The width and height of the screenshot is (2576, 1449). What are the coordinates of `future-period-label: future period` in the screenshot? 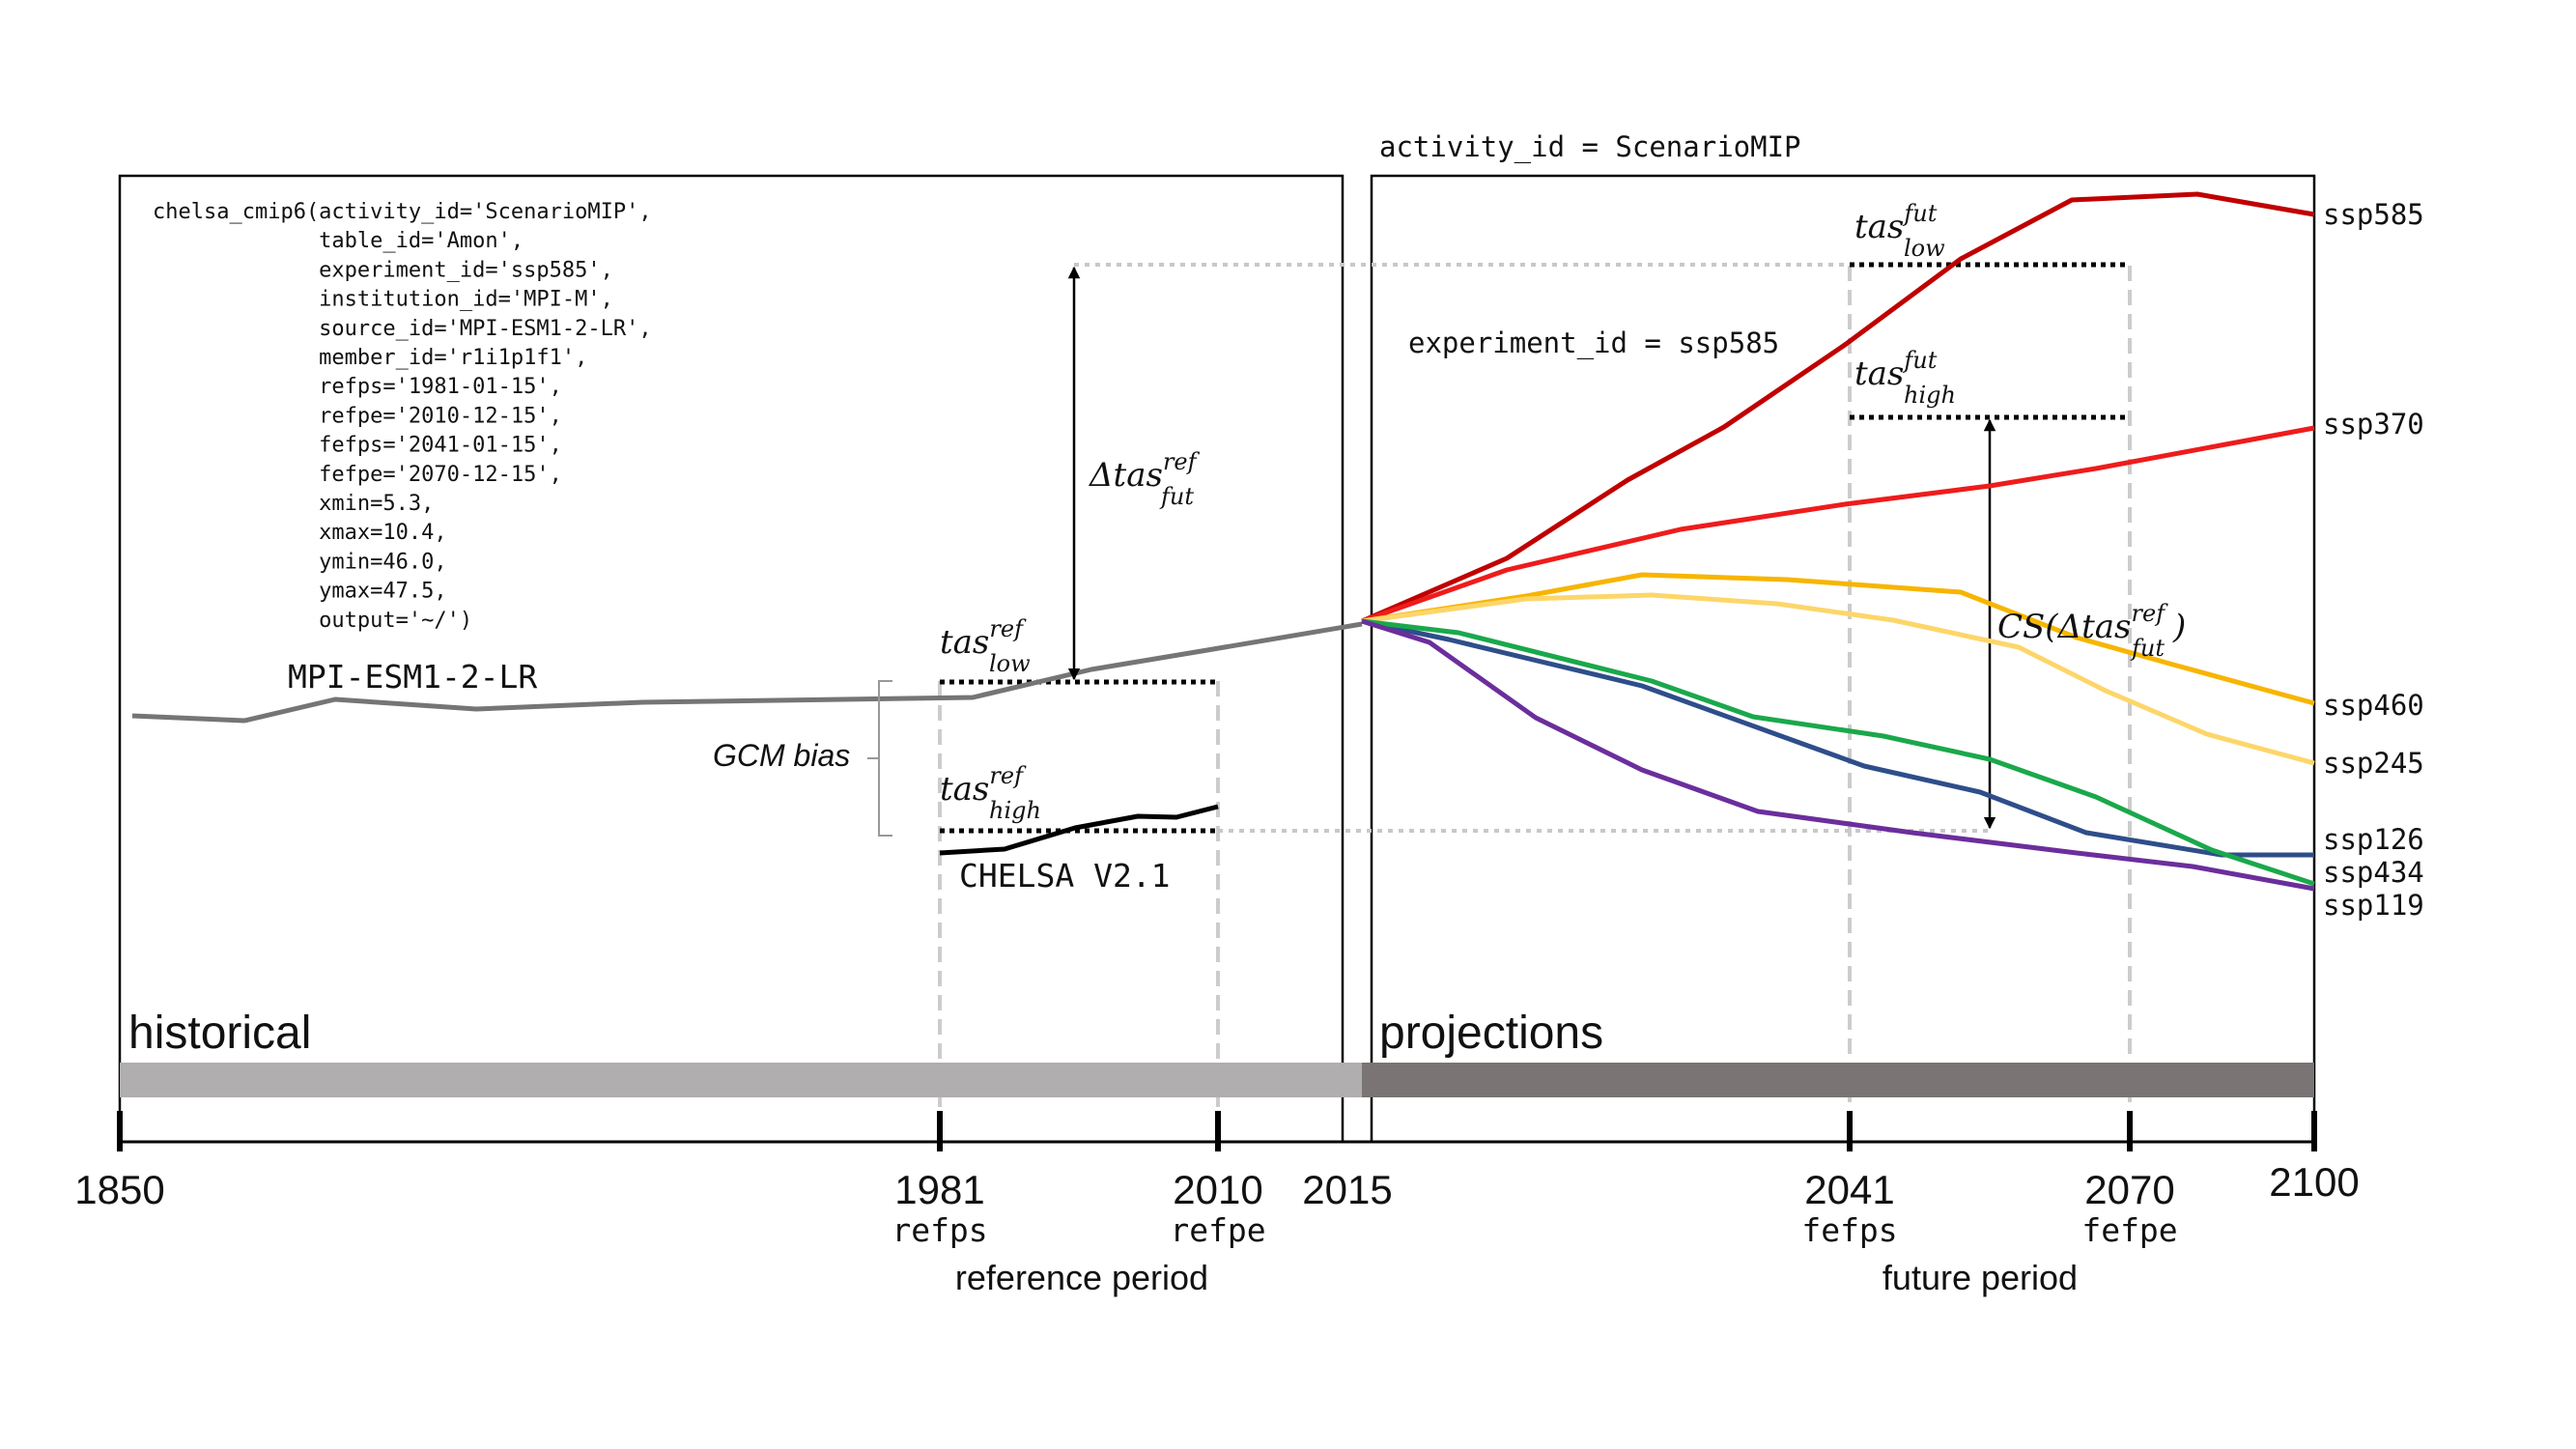 It's located at (1980, 1277).